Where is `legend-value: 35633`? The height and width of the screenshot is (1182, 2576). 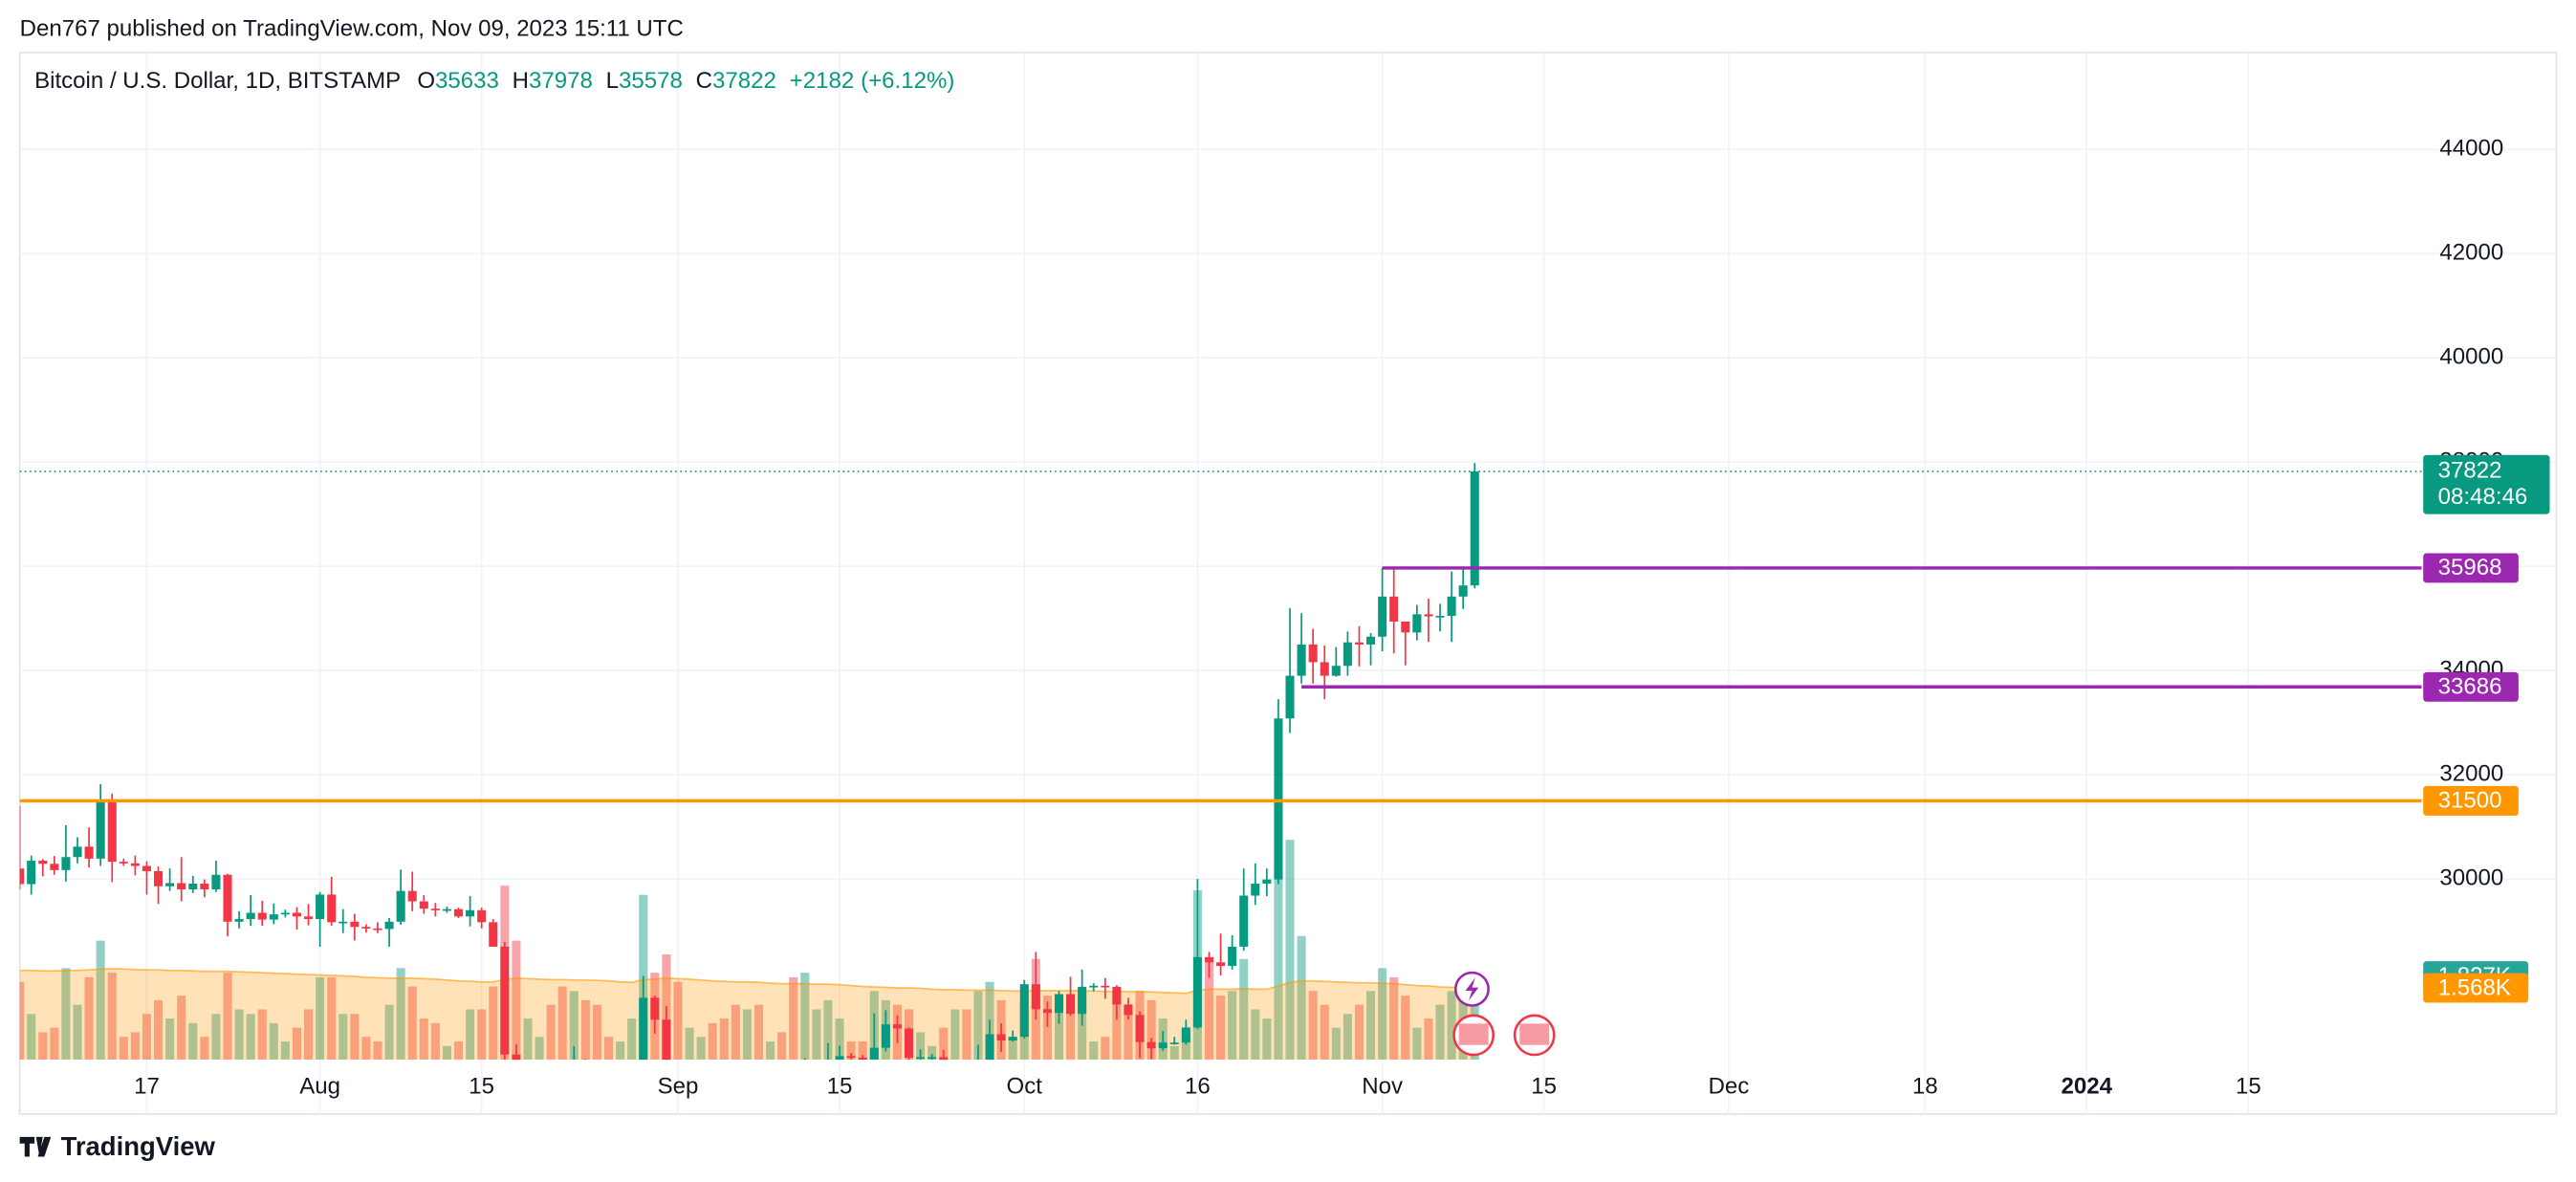 legend-value: 35633 is located at coordinates (467, 81).